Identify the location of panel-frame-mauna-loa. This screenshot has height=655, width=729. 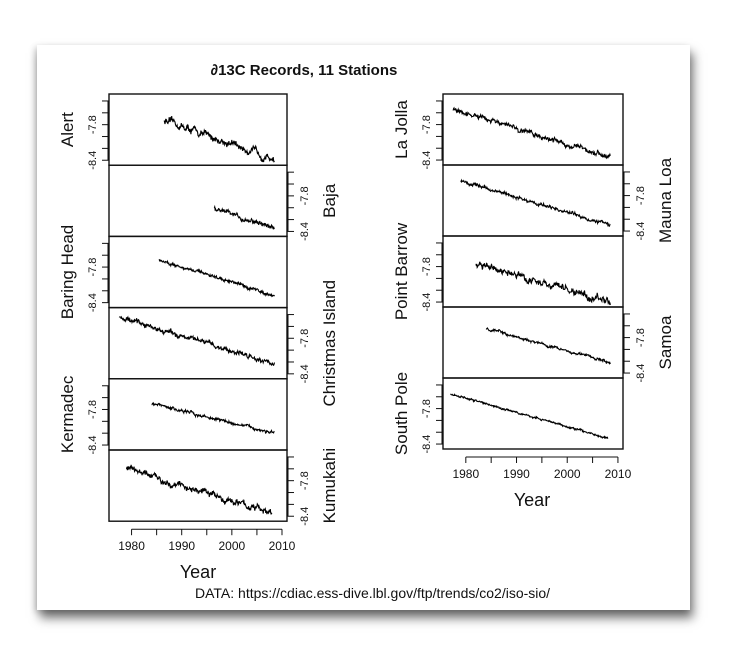
(533, 200).